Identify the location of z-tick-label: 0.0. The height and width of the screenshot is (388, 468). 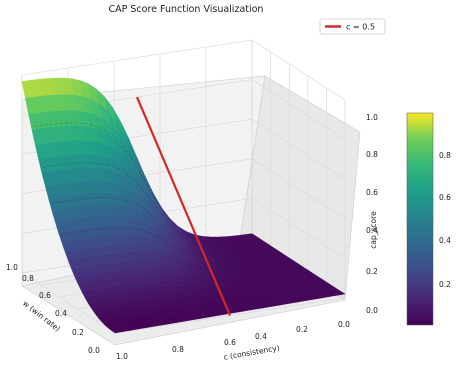
(372, 310).